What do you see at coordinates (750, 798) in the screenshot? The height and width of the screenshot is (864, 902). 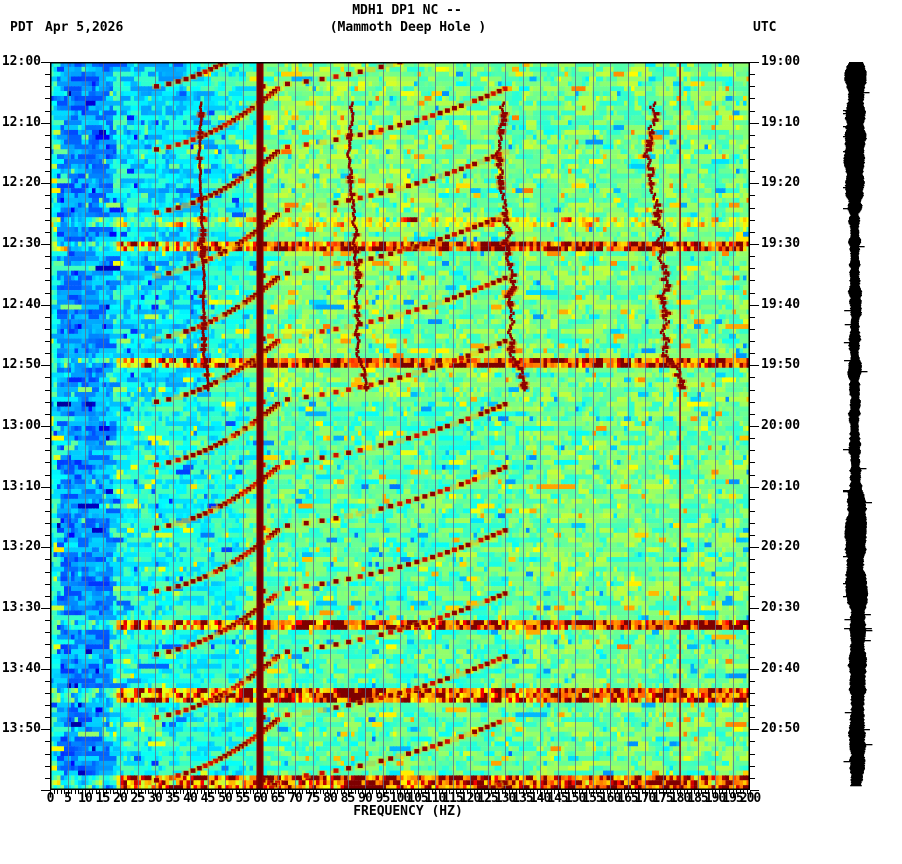 I see `freq-tick-label: 200` at bounding box center [750, 798].